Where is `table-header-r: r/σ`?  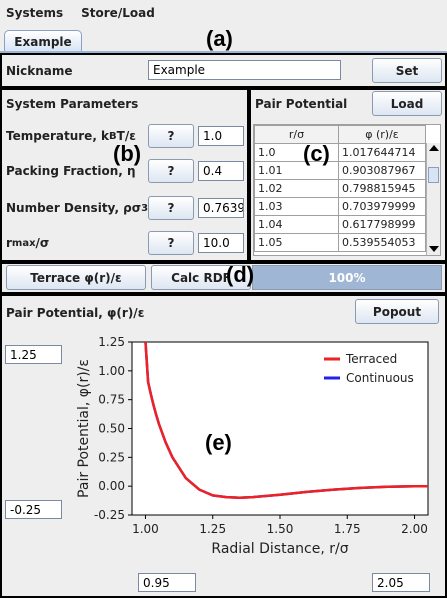 table-header-r: r/σ is located at coordinates (296, 134).